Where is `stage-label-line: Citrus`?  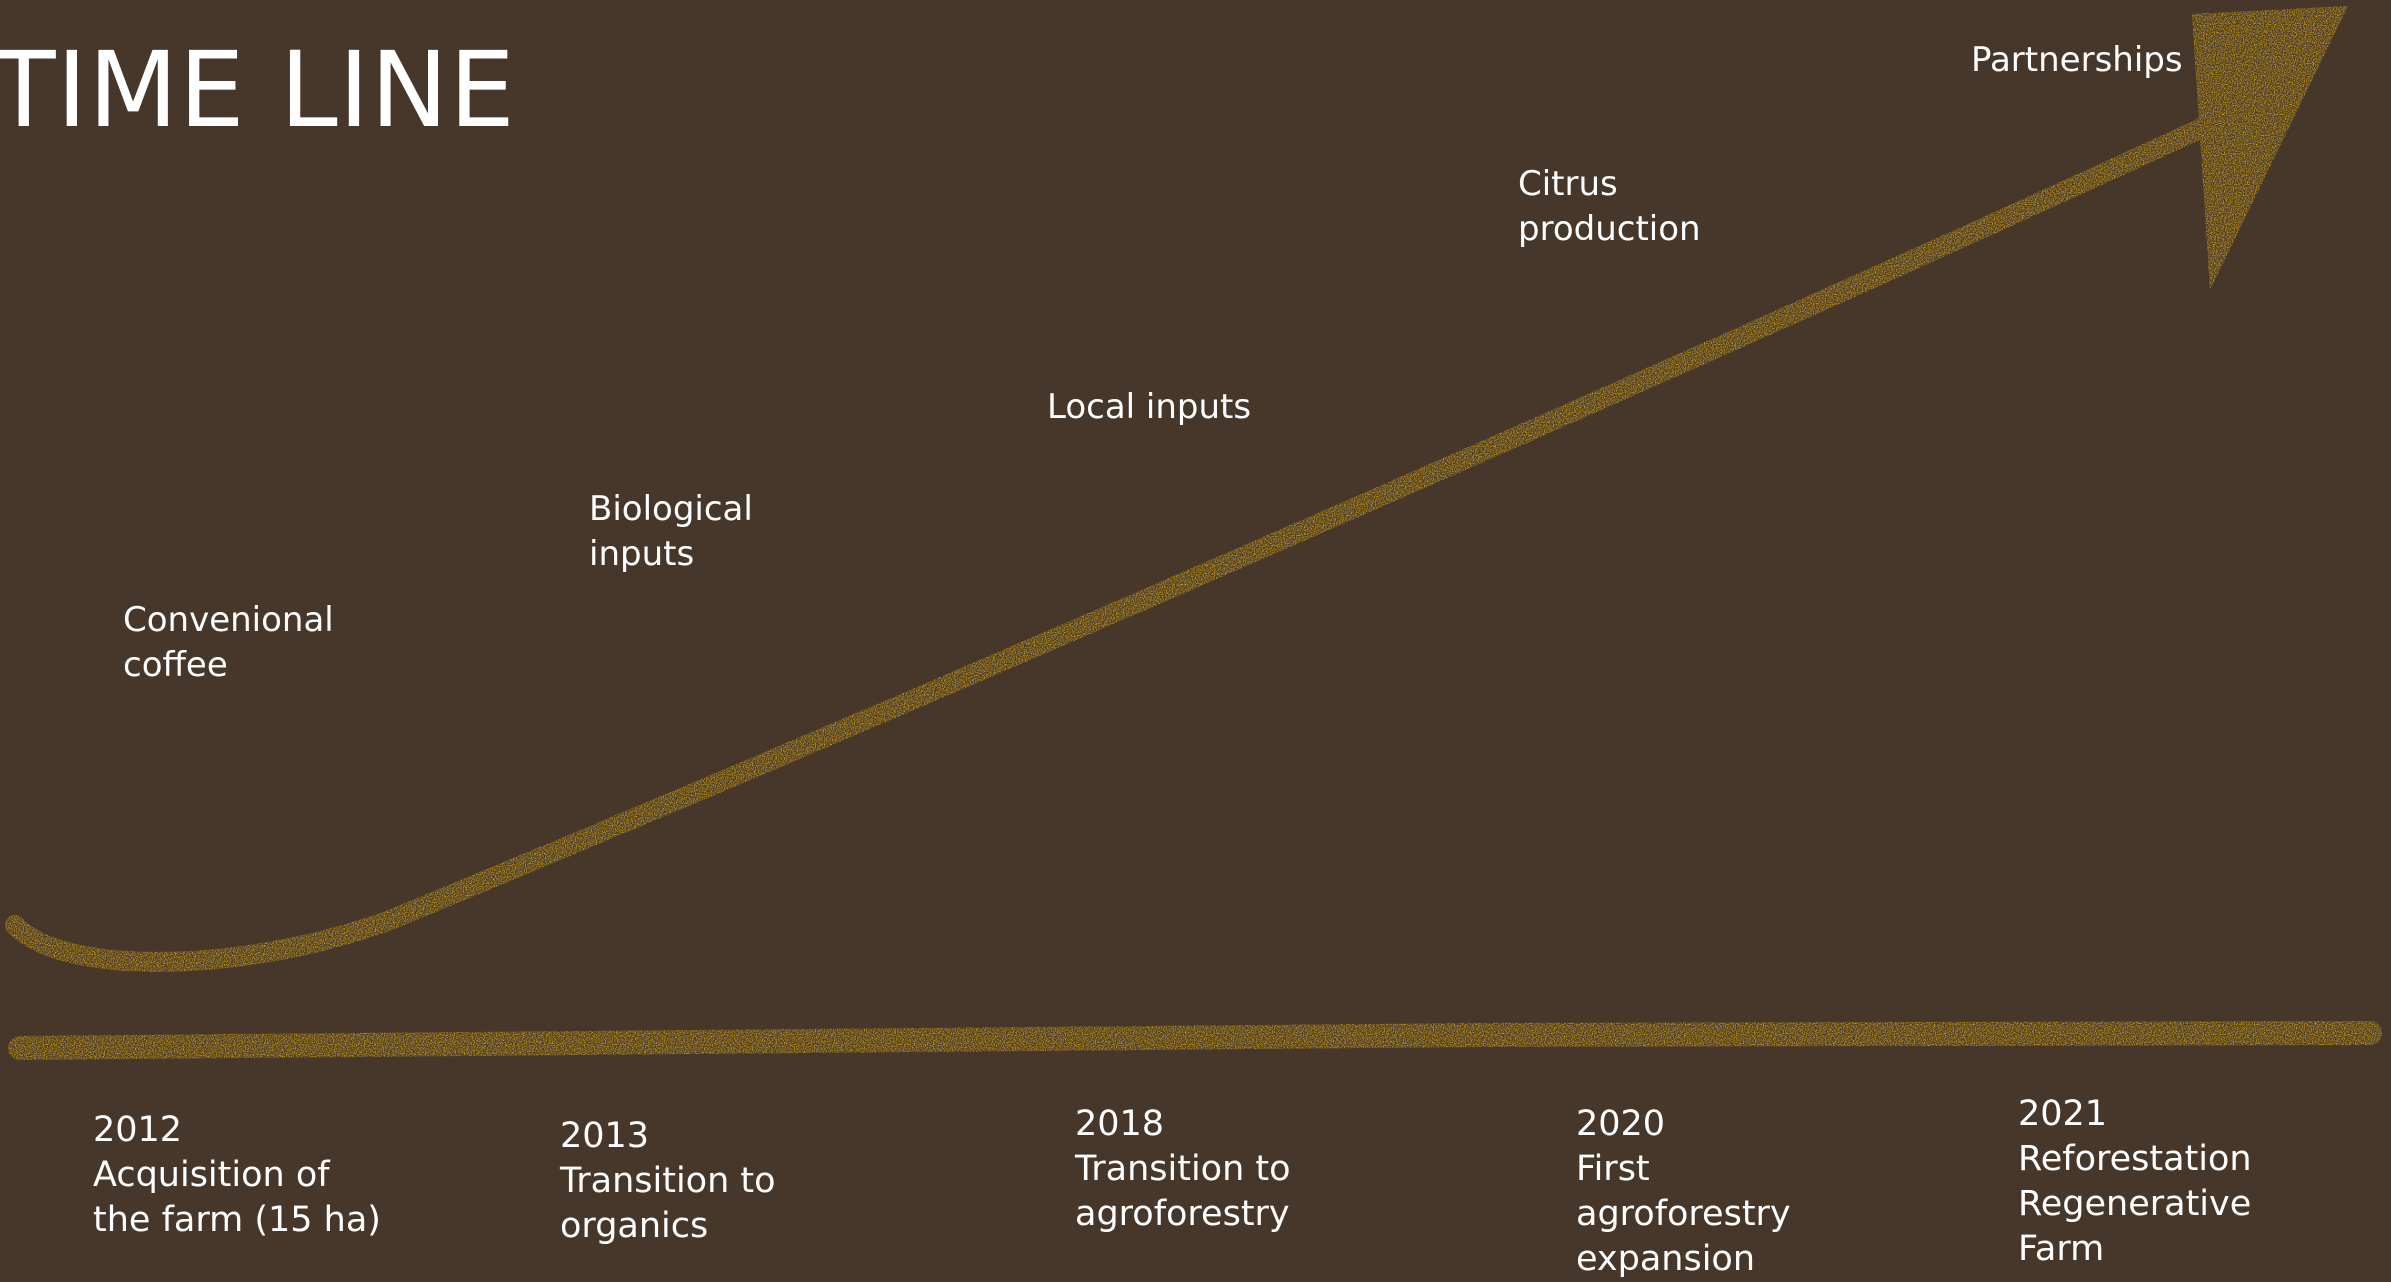 stage-label-line: Citrus is located at coordinates (1568, 184).